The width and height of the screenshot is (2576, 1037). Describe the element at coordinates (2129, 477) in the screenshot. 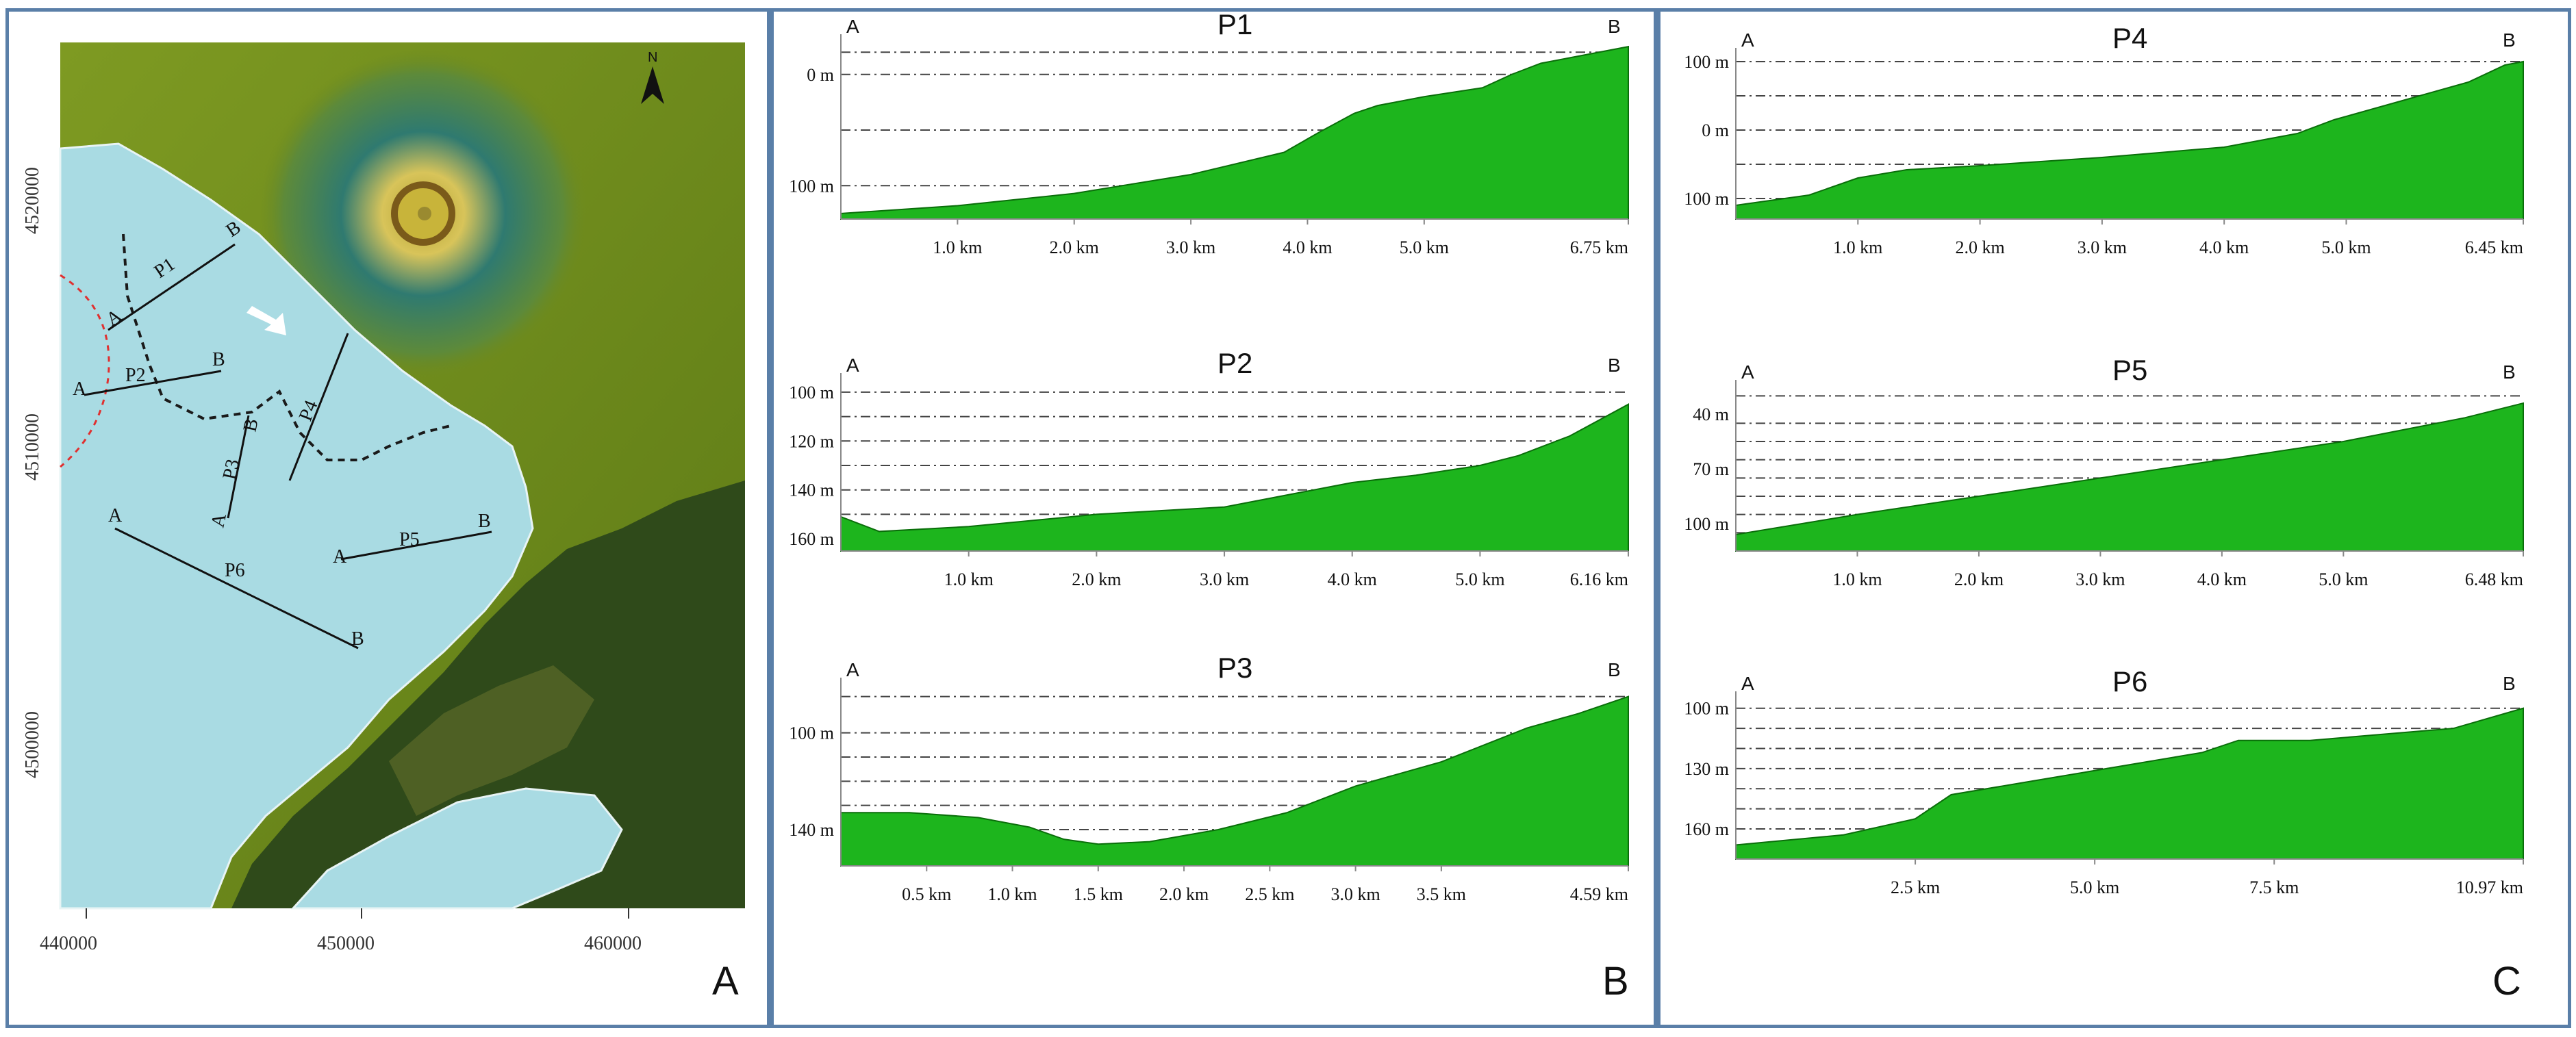

I see `p5-profile-area` at that location.